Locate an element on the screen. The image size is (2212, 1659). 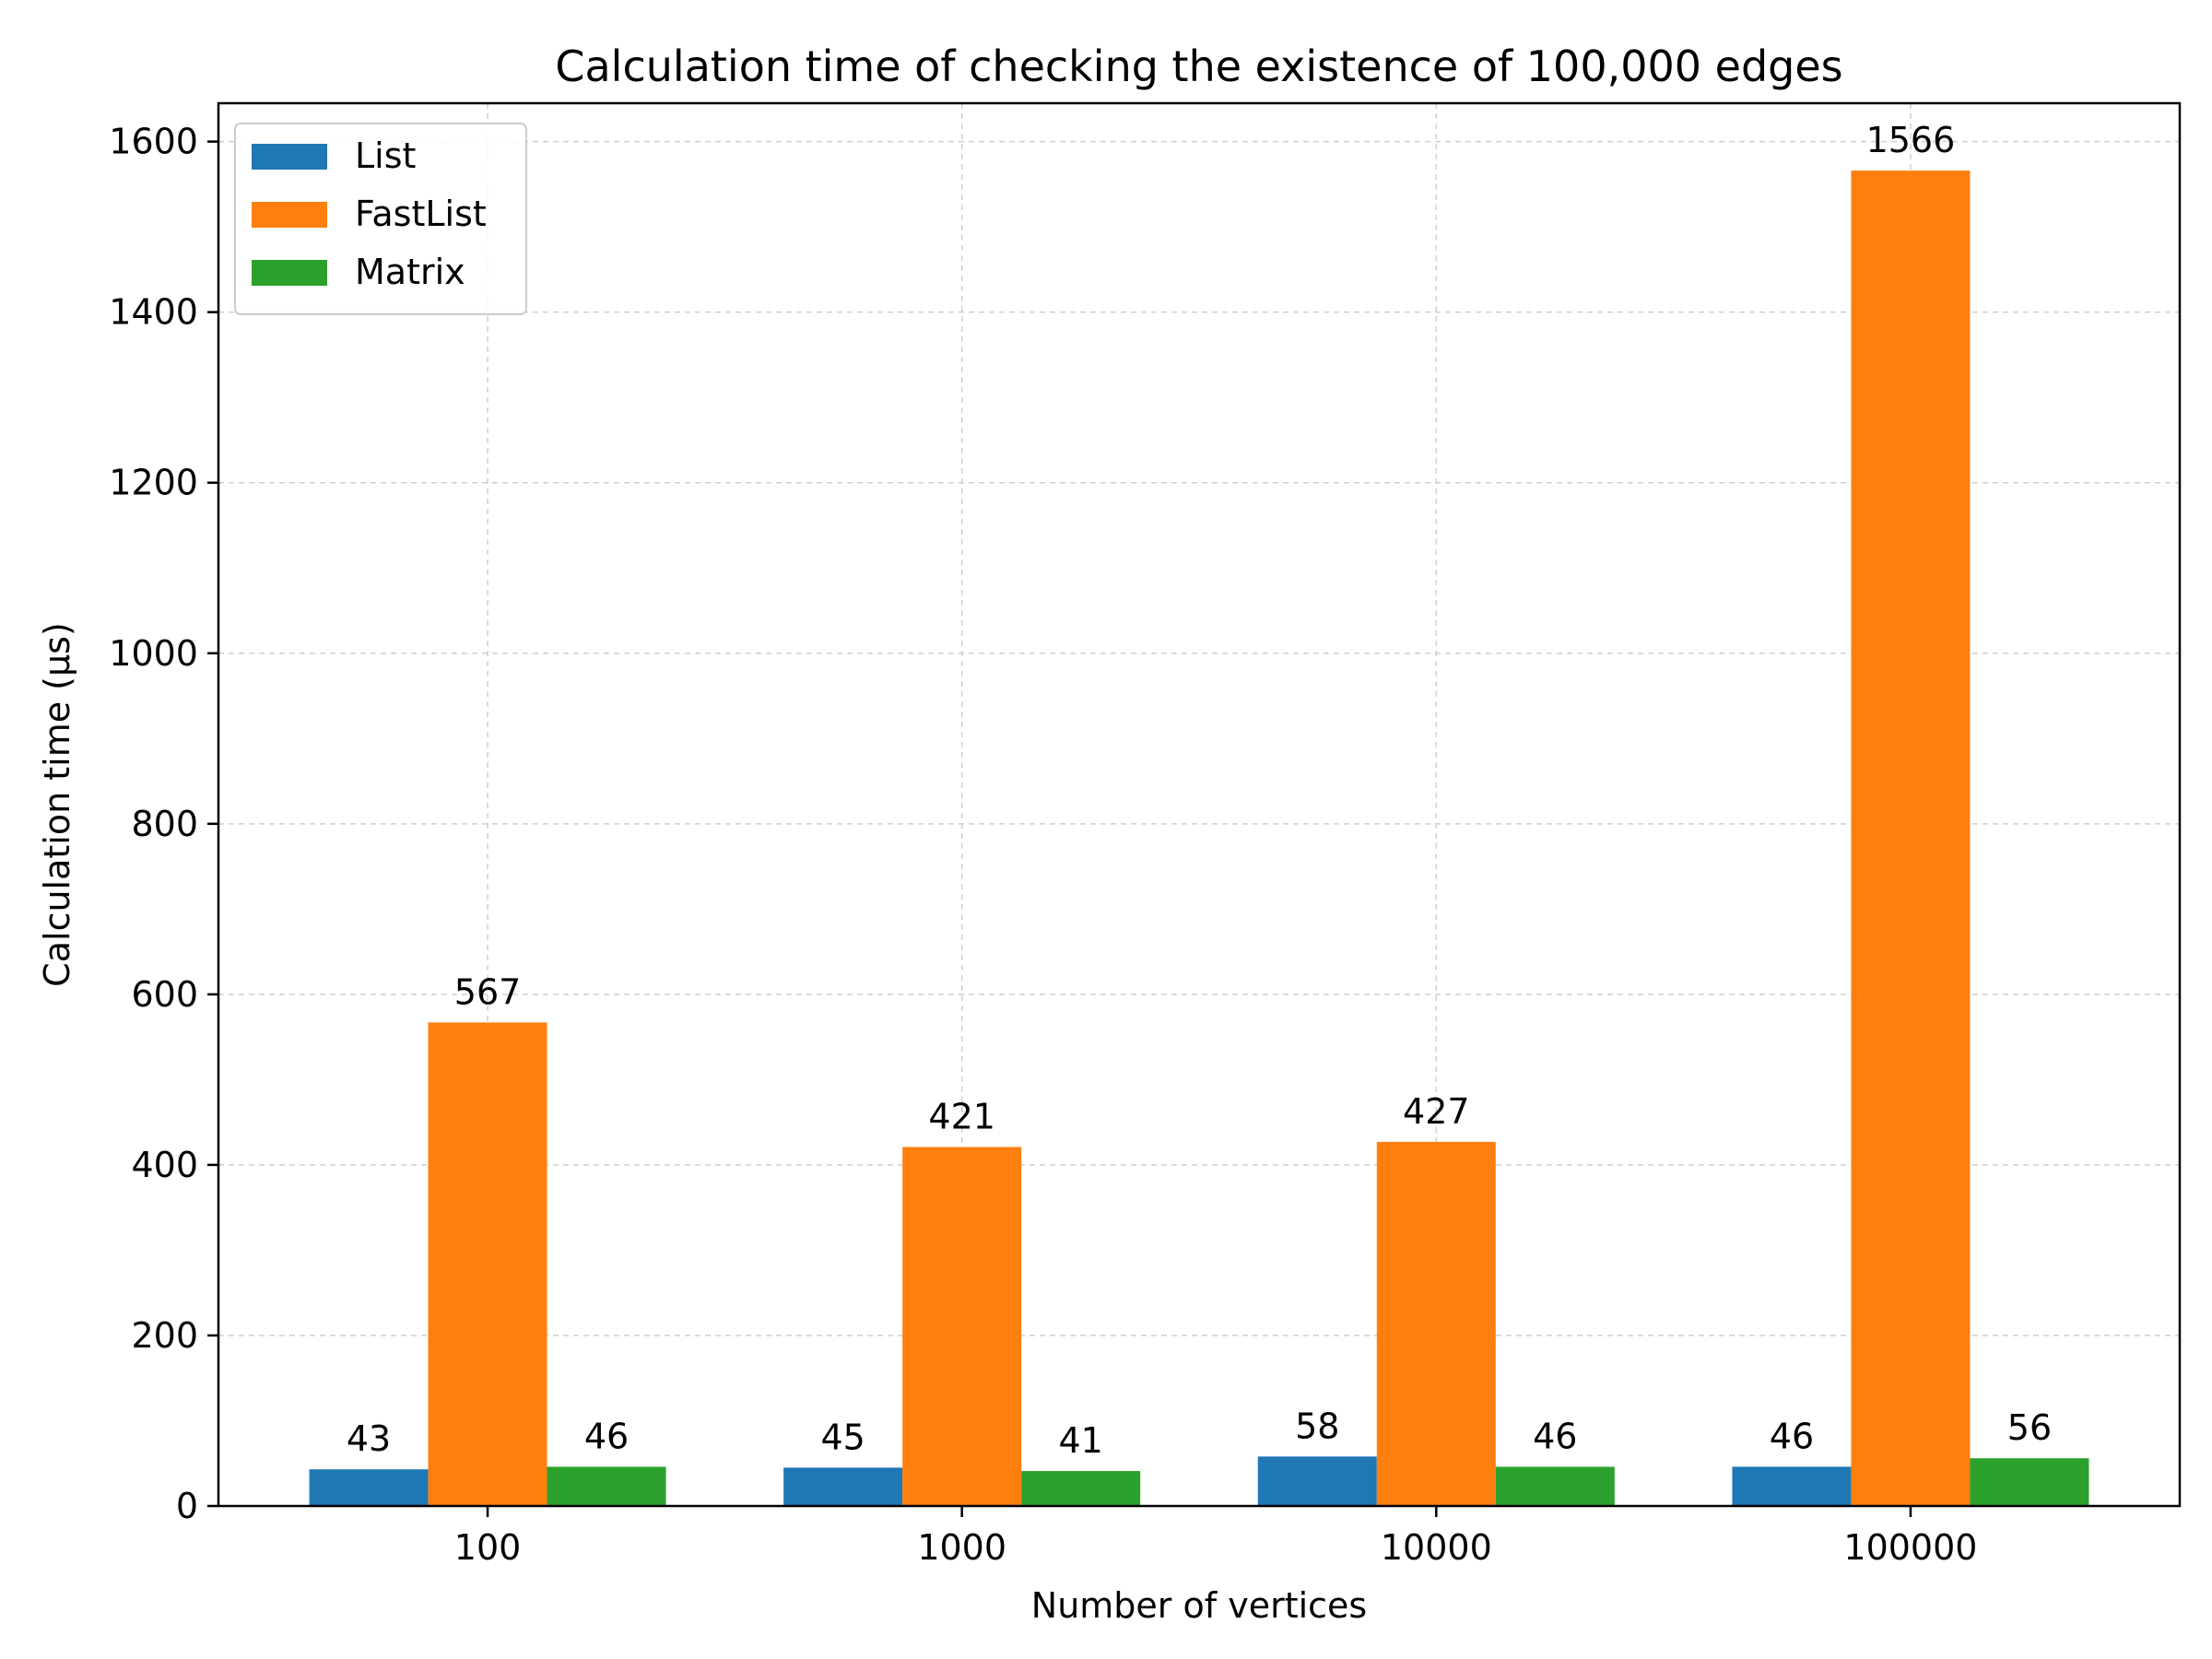
y-tick-label: 1200 is located at coordinates (153, 483).